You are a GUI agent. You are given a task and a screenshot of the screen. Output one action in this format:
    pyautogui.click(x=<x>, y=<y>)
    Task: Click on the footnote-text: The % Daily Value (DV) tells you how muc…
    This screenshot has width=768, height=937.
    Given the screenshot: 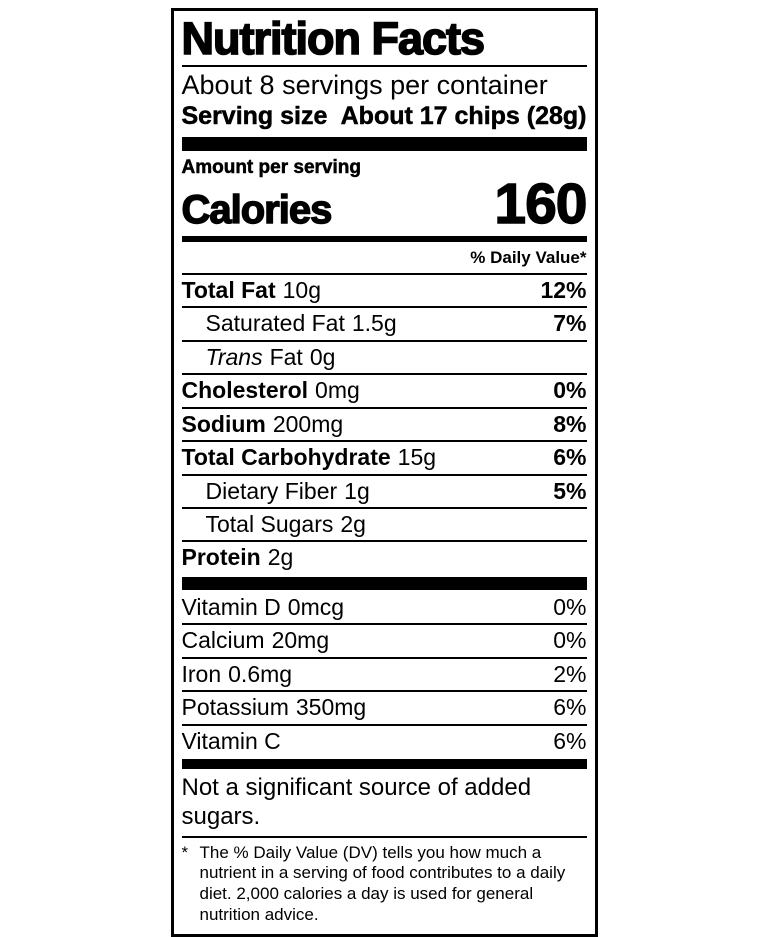 What is the action you would take?
    pyautogui.click(x=382, y=883)
    